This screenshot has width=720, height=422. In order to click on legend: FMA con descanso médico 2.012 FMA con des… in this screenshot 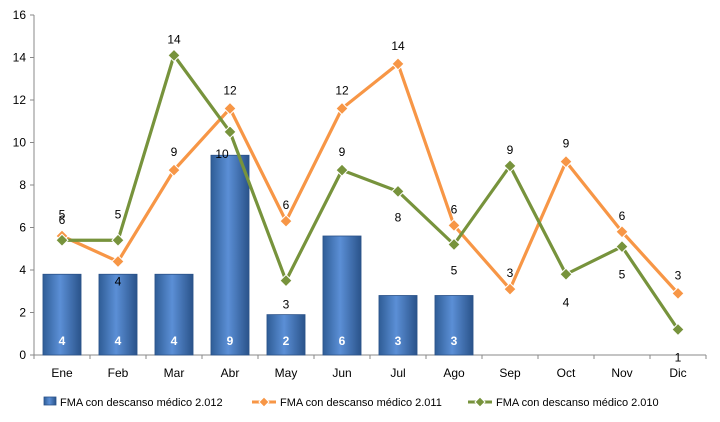, I will do `click(351, 402)`.